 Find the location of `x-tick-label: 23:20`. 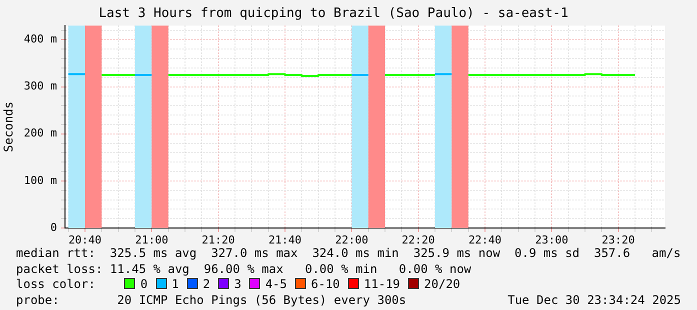

x-tick-label: 23:20 is located at coordinates (618, 239).